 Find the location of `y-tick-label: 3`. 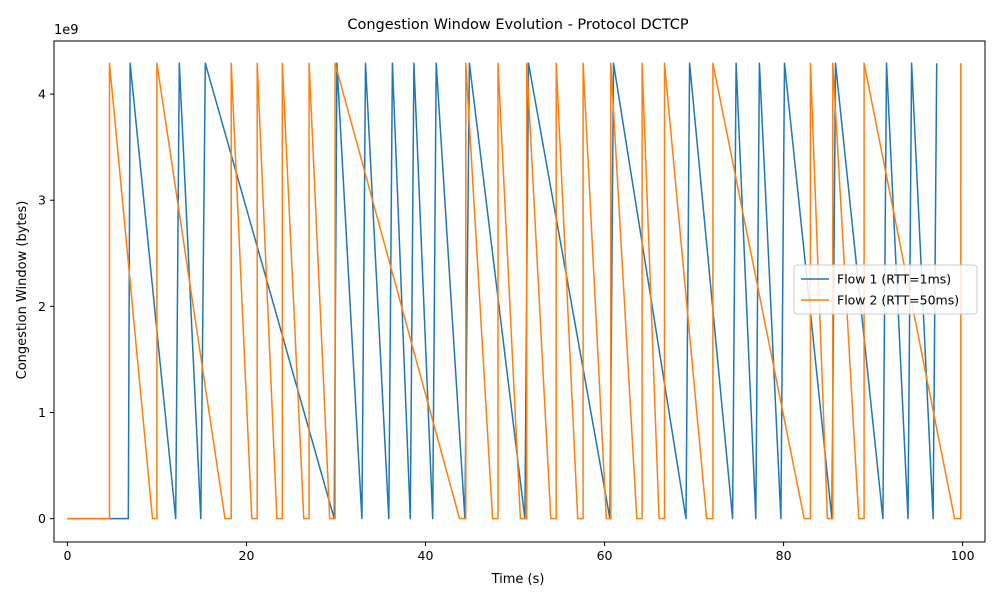

y-tick-label: 3 is located at coordinates (42, 200).